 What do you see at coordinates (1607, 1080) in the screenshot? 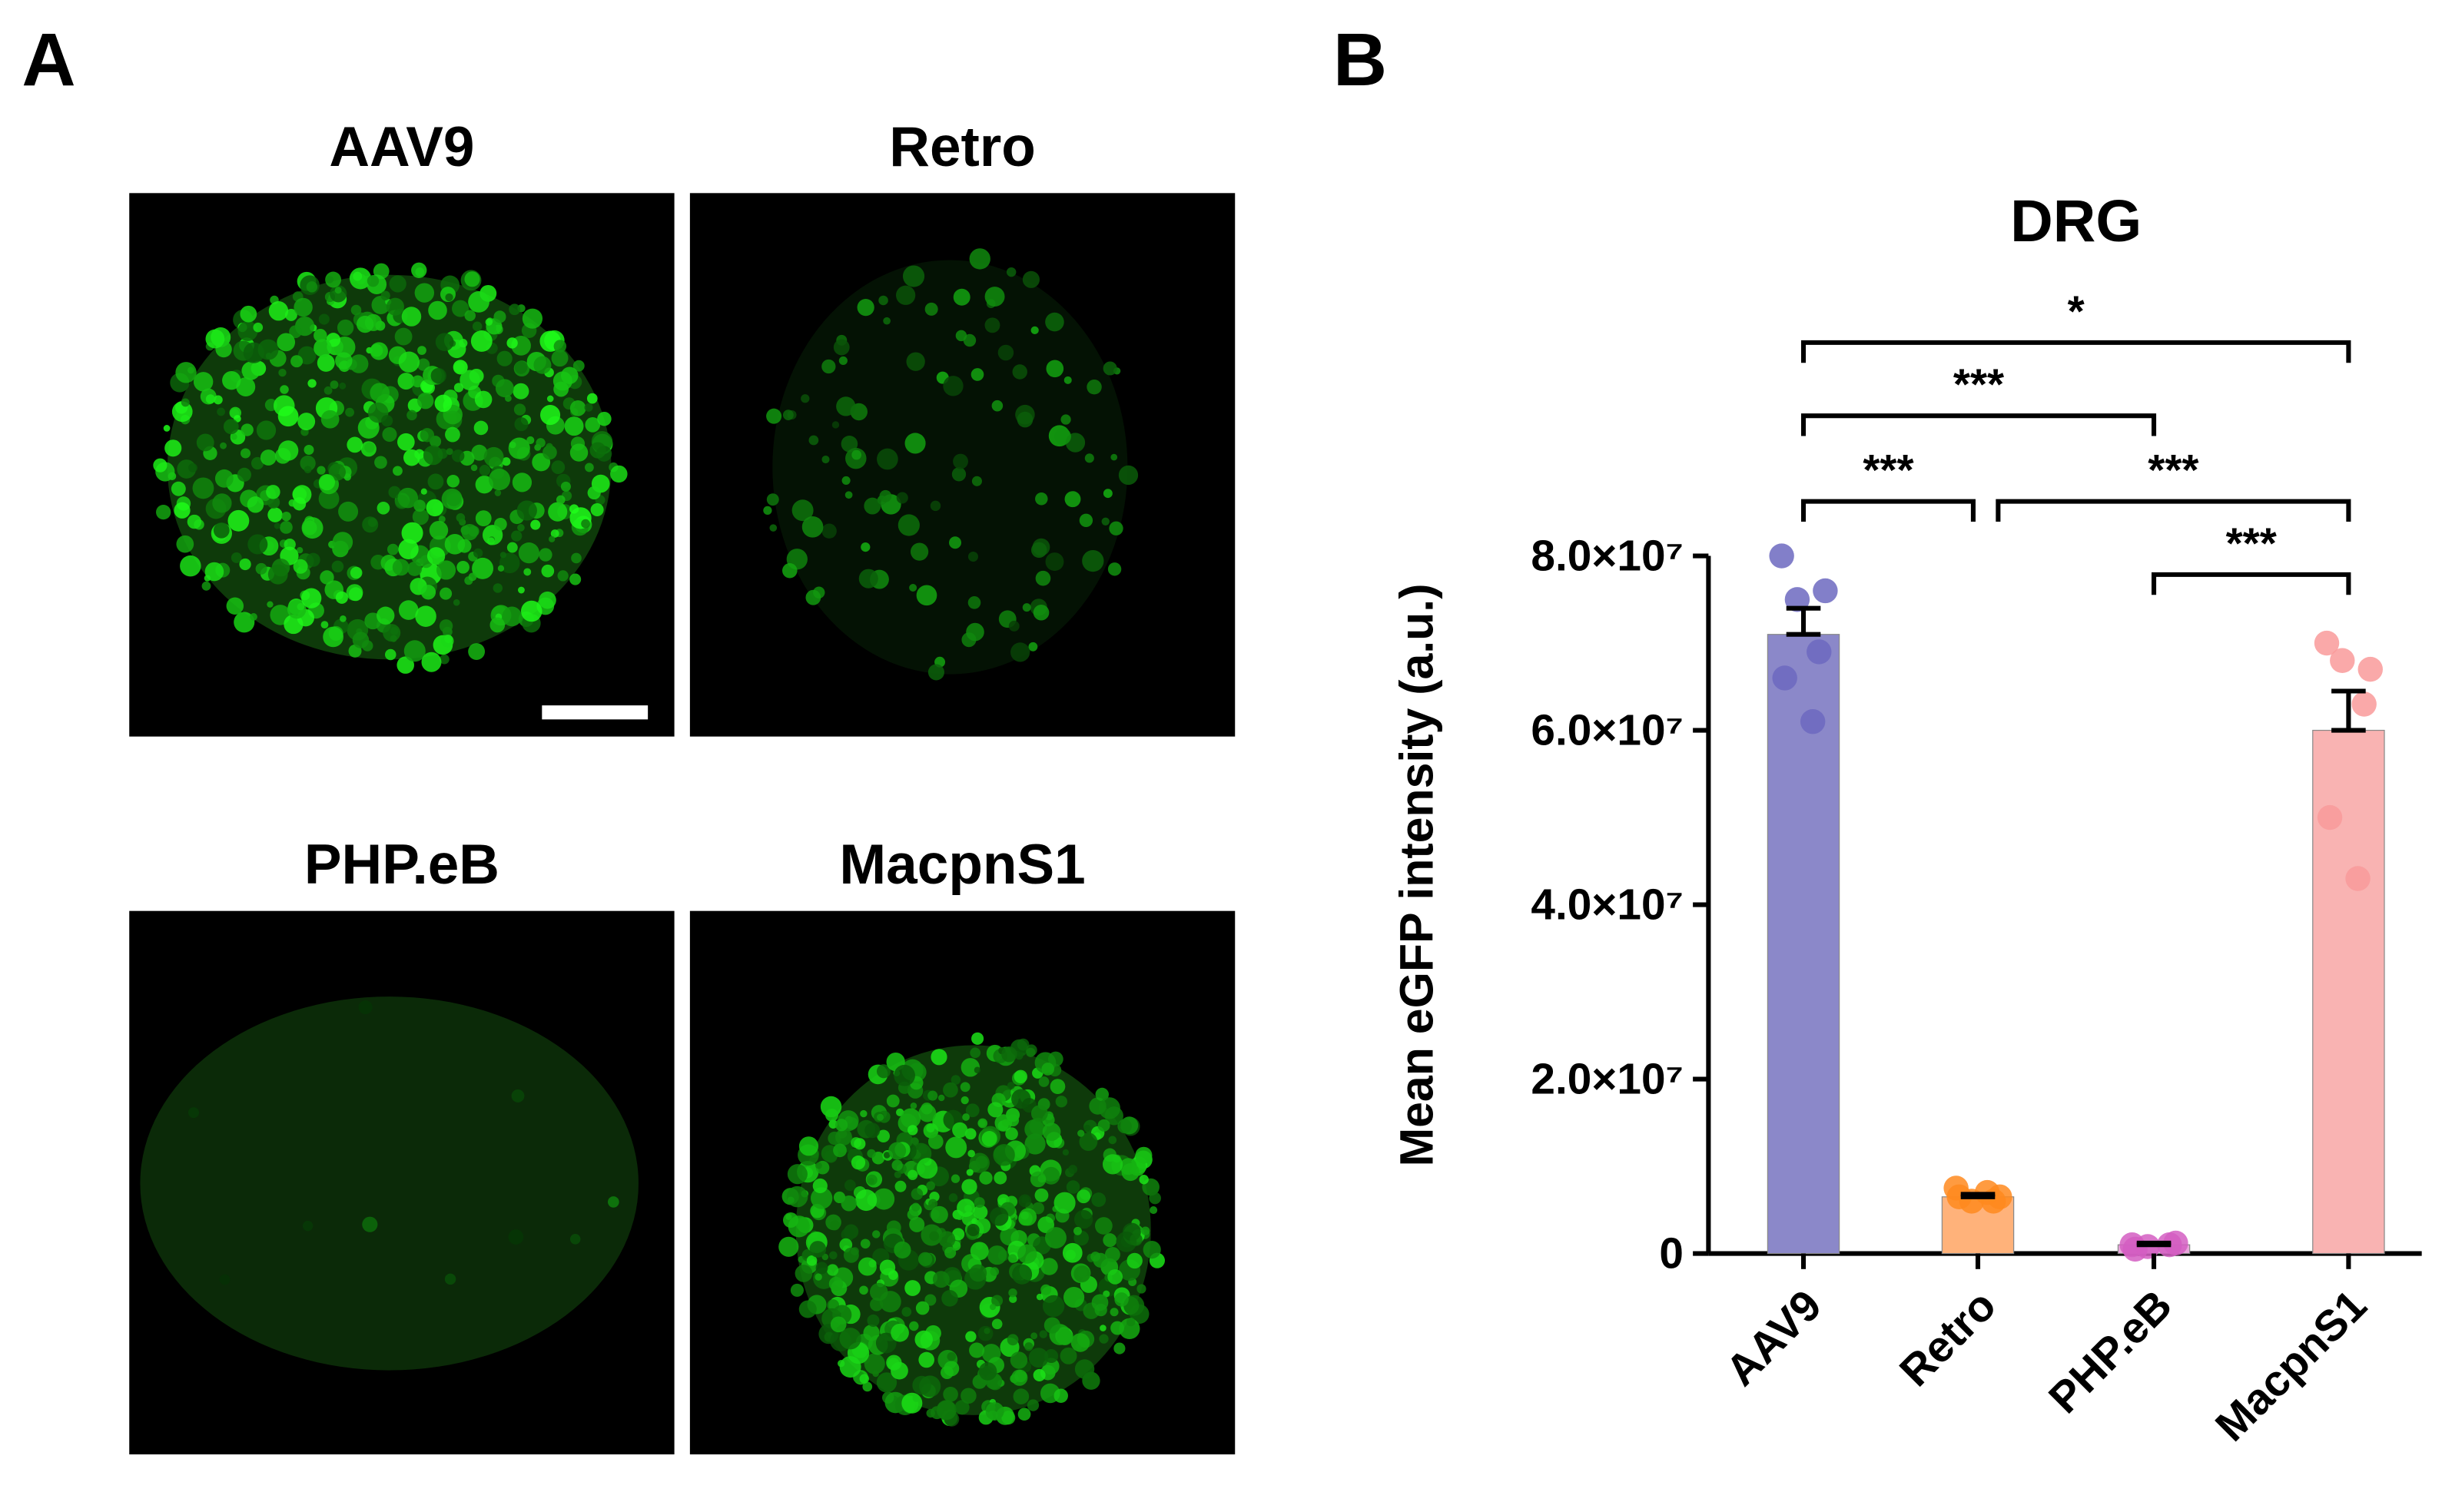
I see `y-tick-label: 2.0×10⁷` at bounding box center [1607, 1080].